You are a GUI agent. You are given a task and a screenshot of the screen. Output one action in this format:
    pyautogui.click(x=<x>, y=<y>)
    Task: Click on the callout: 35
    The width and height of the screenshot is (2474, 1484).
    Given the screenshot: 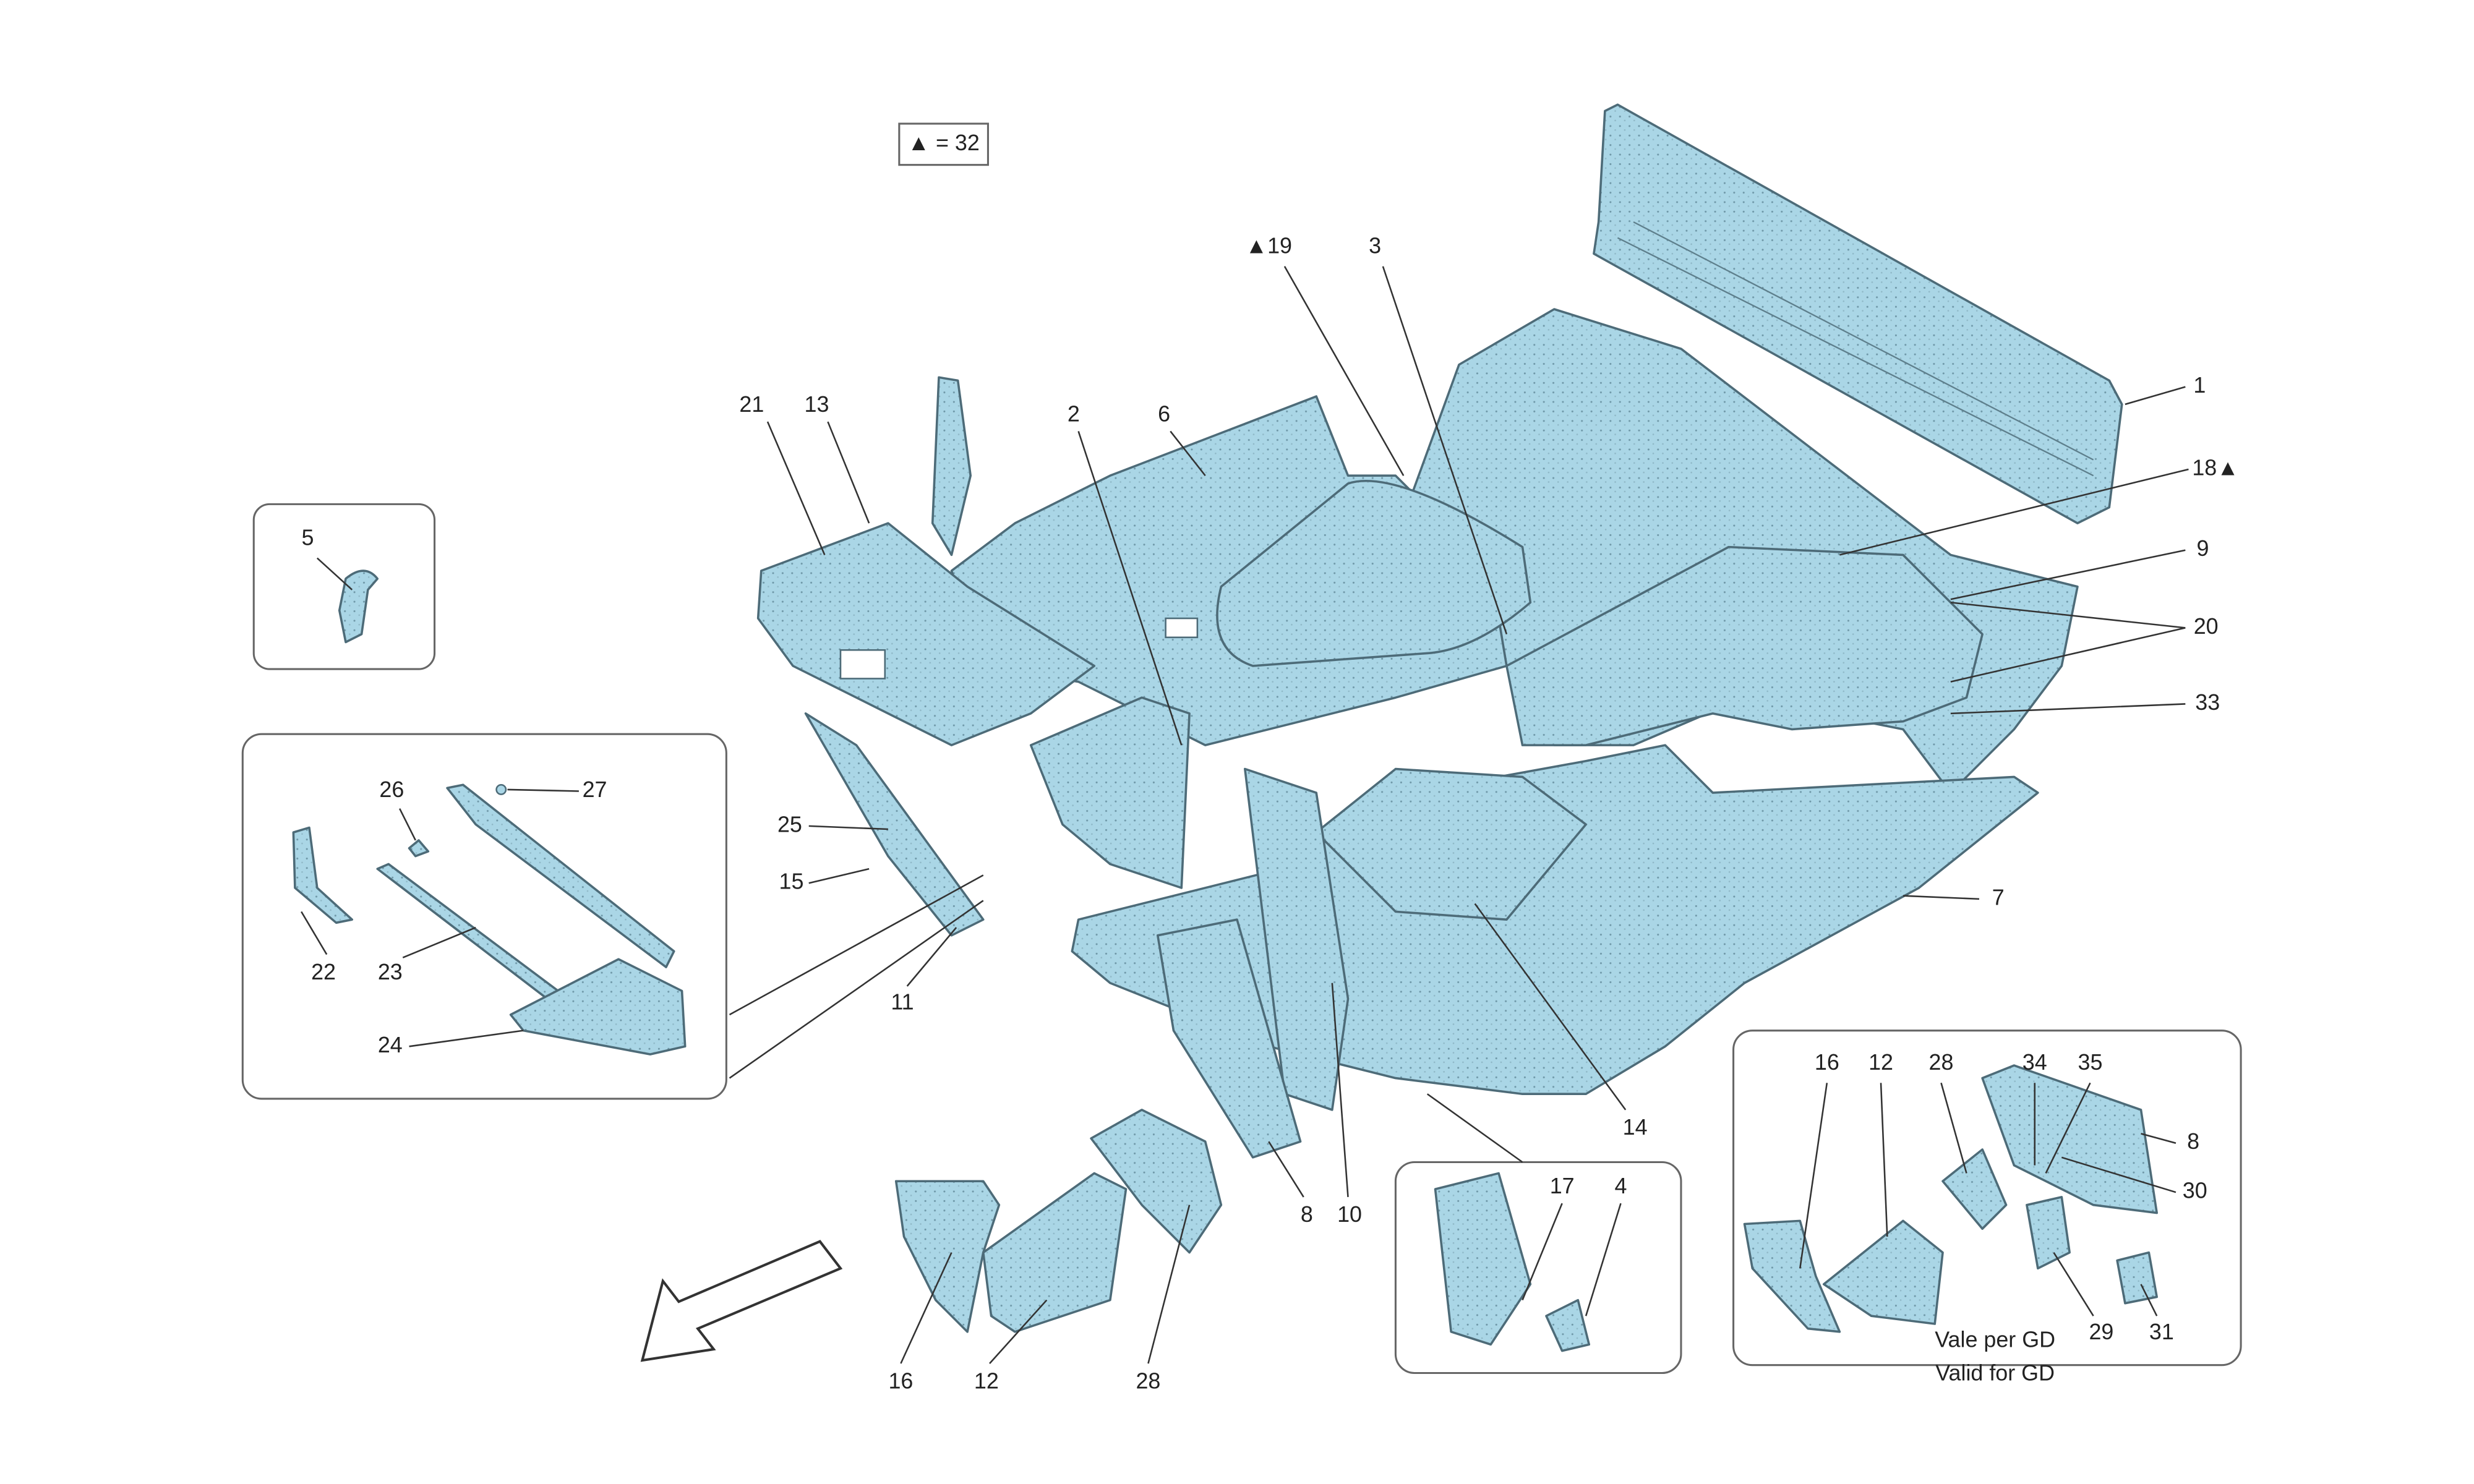 What is the action you would take?
    pyautogui.click(x=2090, y=1062)
    